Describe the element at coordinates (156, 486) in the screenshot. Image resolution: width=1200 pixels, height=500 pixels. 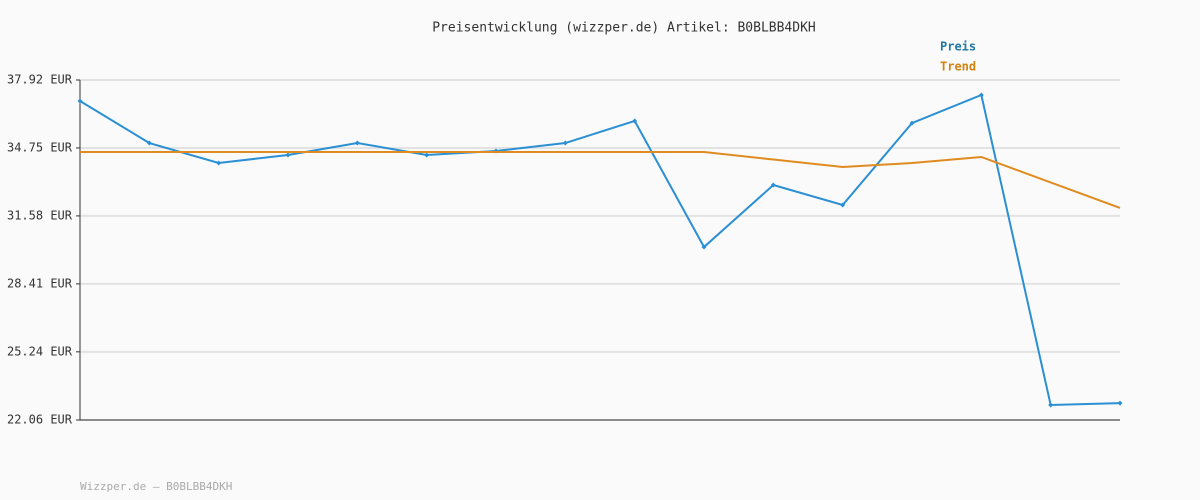
I see `footer: Wizzper.de – B0BLBB4DKH` at that location.